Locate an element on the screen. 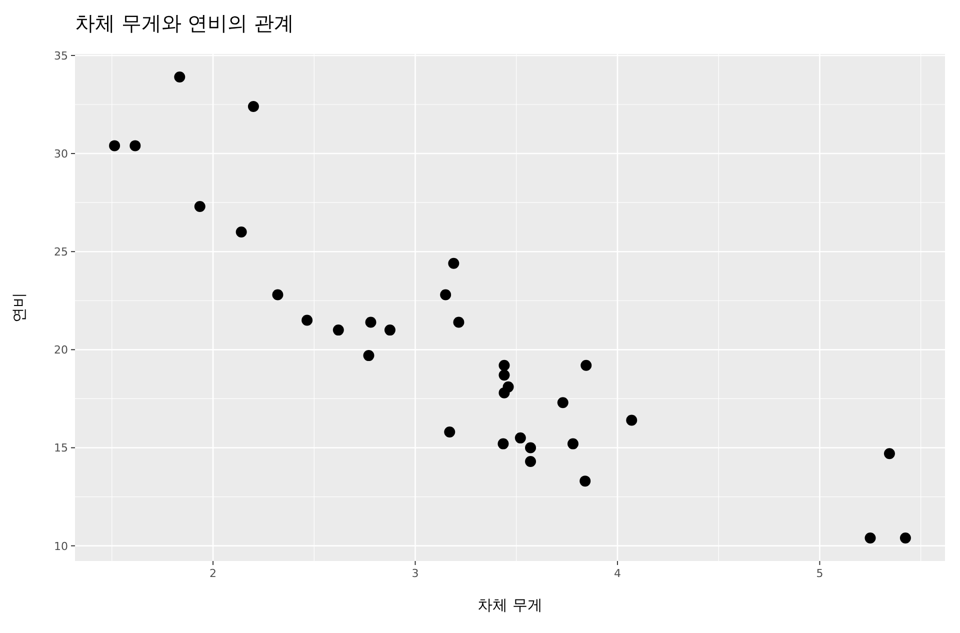 The image size is (960, 633). y-tick-label: 10 is located at coordinates (61, 546).